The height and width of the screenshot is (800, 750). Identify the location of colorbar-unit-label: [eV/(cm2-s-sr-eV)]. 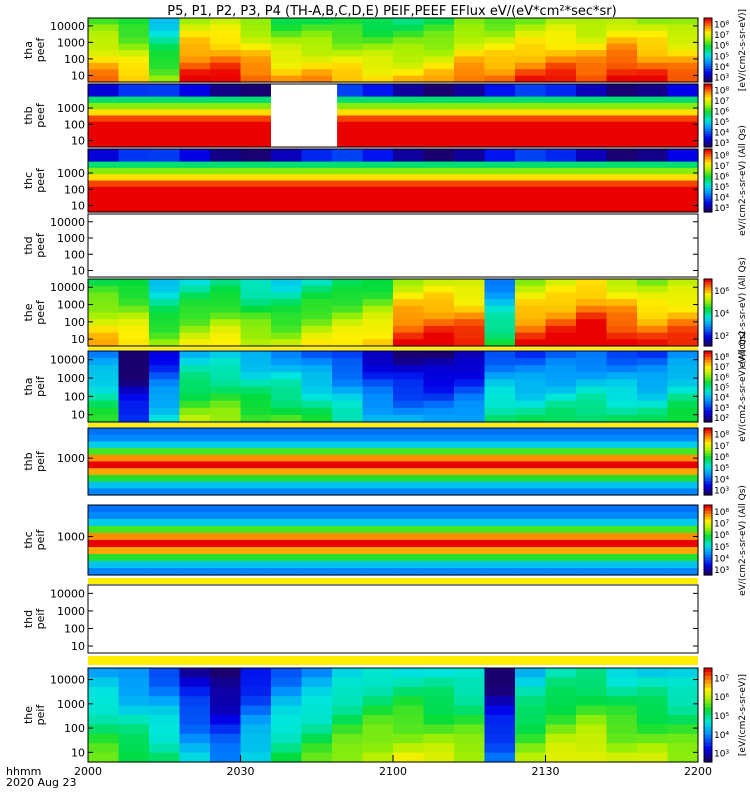
(743, 715).